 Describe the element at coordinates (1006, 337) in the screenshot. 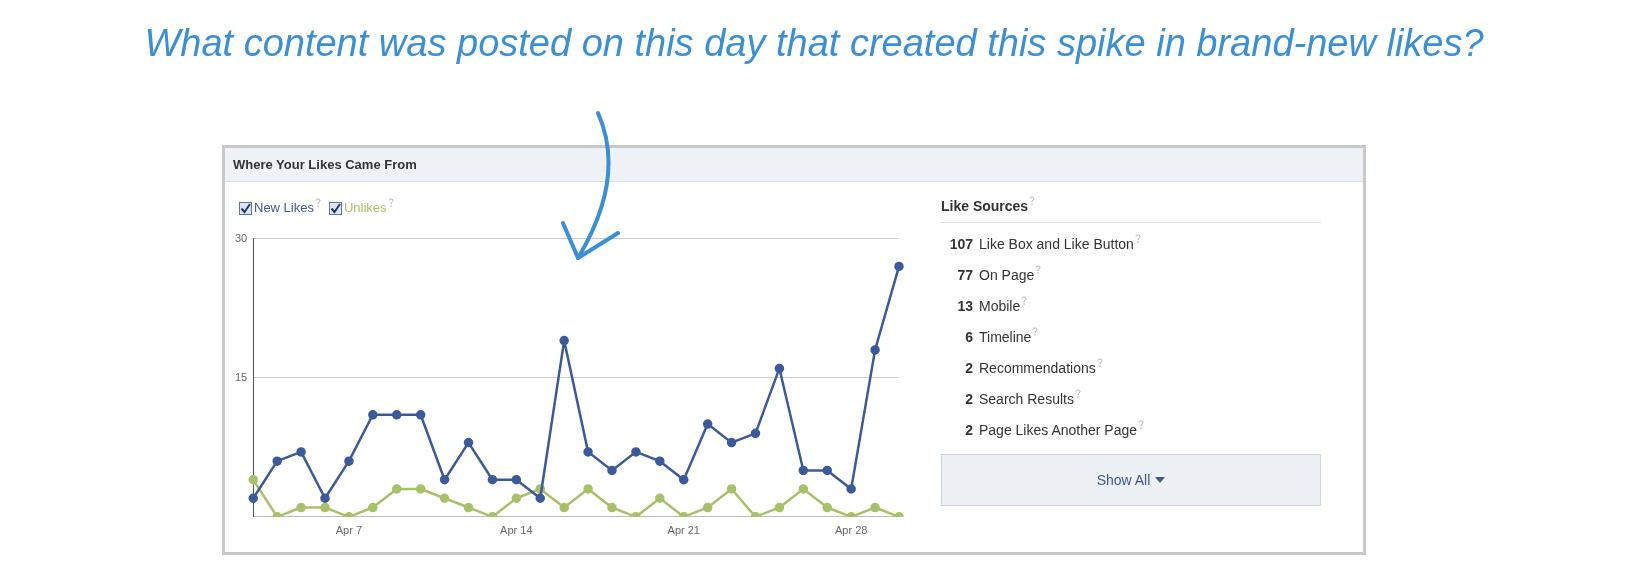

I see `category-label: Timeline` at that location.